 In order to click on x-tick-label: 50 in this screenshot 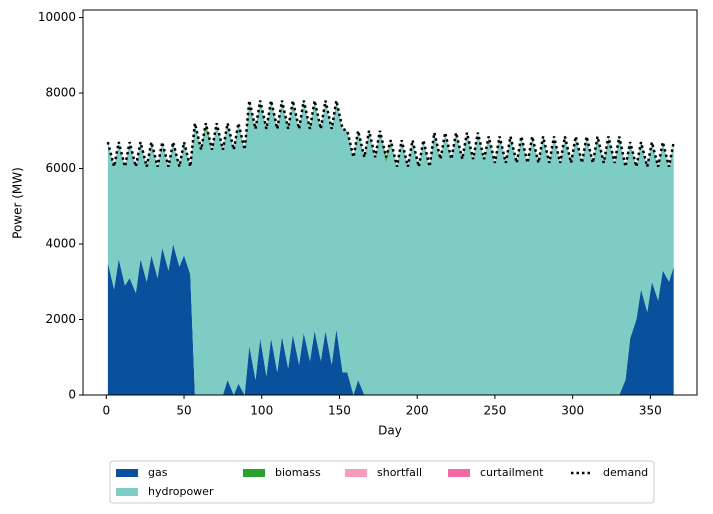, I will do `click(183, 411)`.